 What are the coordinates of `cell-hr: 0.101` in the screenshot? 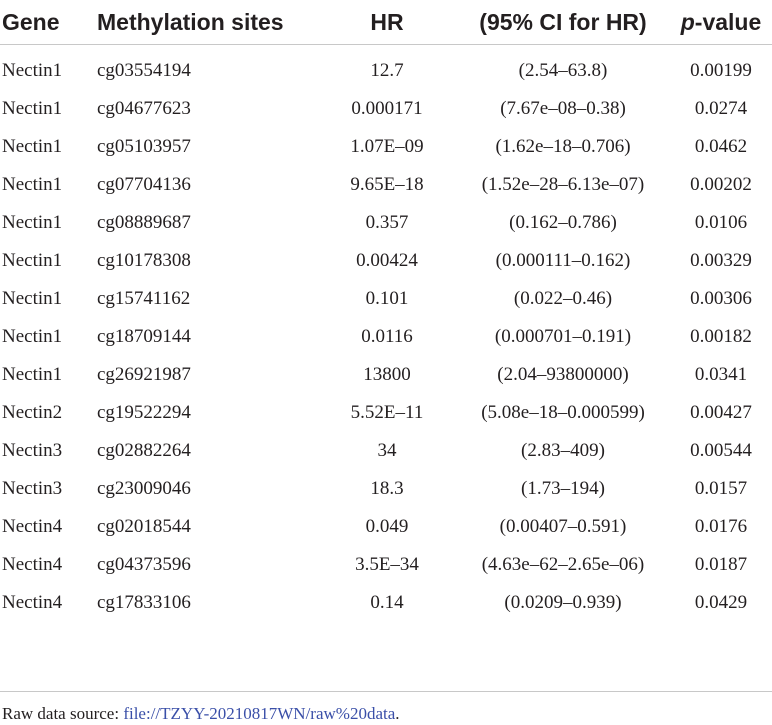 It's located at (387, 298).